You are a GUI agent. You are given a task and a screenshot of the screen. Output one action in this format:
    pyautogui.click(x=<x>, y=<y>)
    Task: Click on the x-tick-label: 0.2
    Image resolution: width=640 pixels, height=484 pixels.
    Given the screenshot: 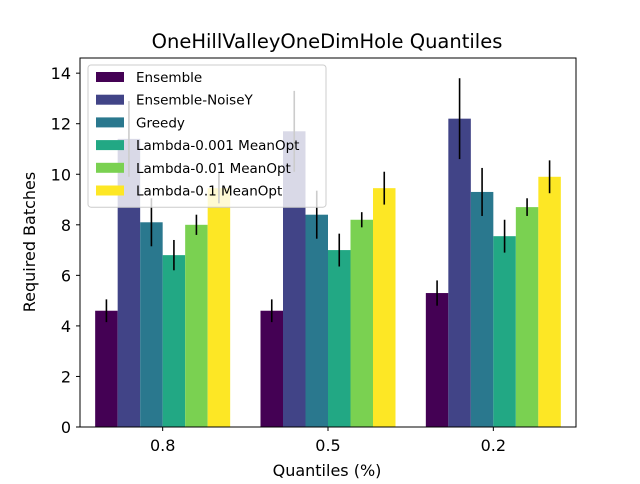 What is the action you would take?
    pyautogui.click(x=493, y=445)
    